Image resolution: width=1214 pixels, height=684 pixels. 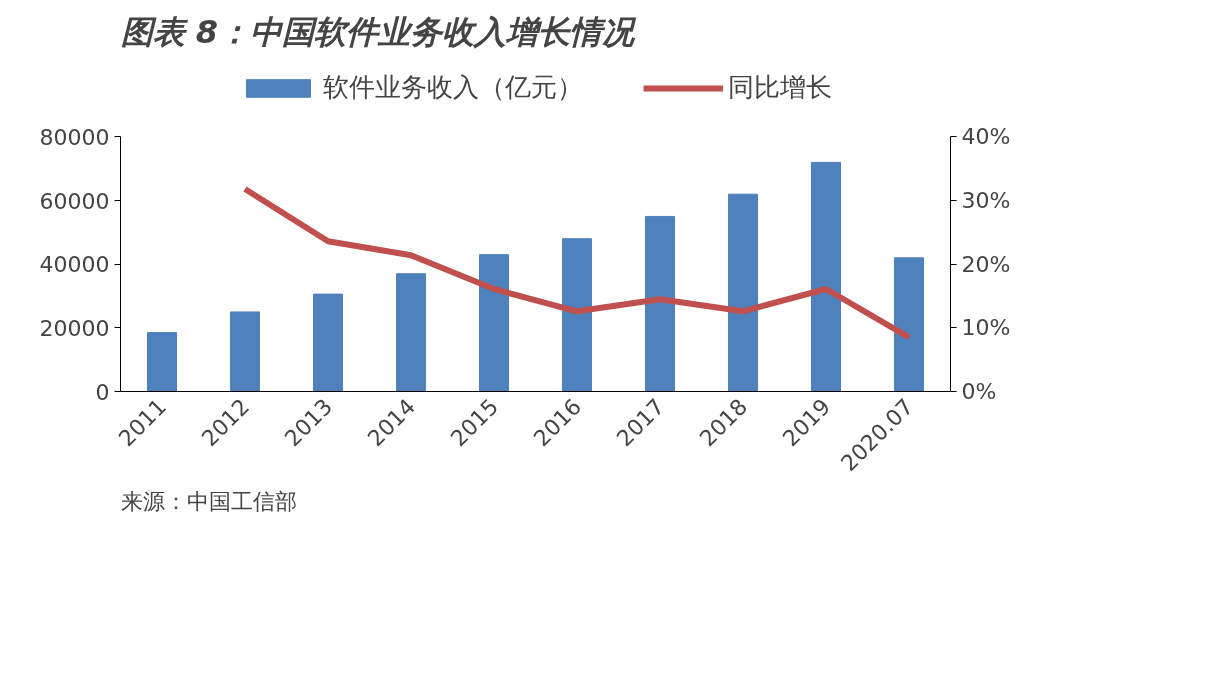 What do you see at coordinates (986, 201) in the screenshot?
I see `y2-tick-label: 30%` at bounding box center [986, 201].